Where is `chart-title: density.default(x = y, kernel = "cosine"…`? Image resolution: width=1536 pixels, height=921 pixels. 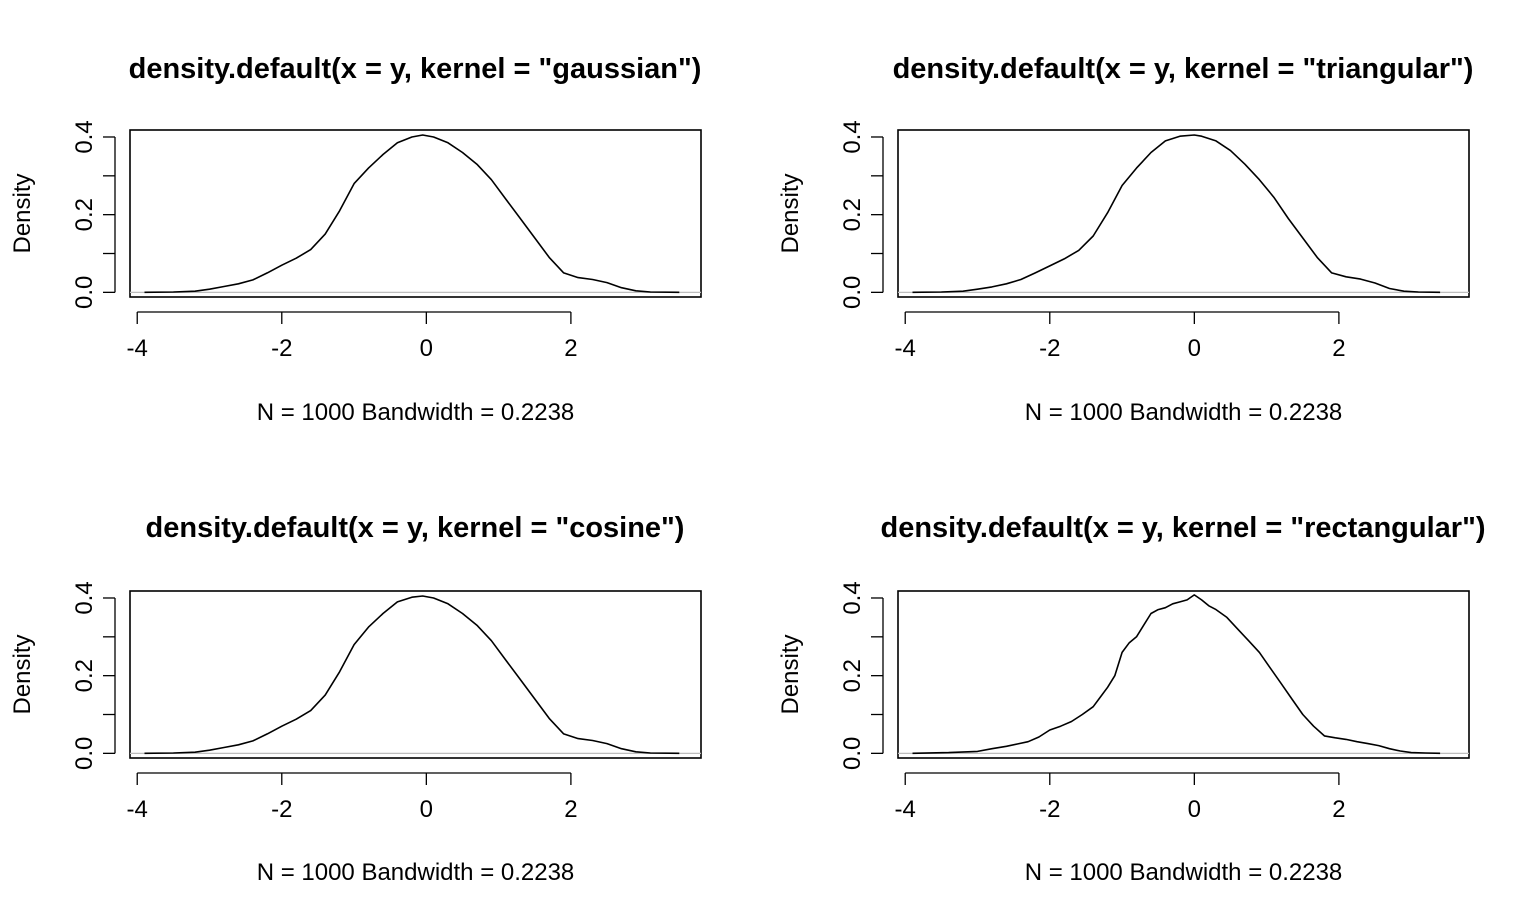 chart-title: density.default(x = y, kernel = "cosine"… is located at coordinates (415, 528).